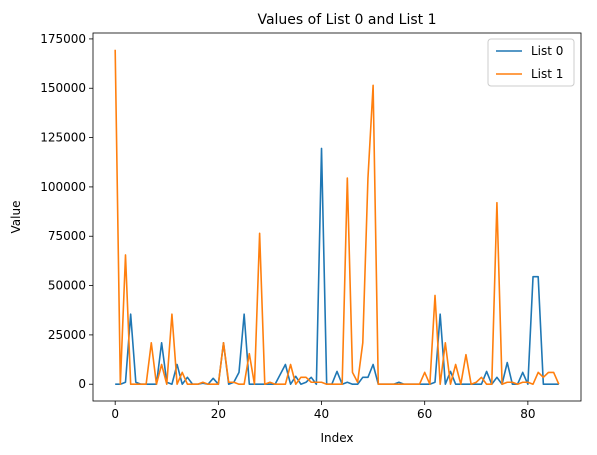  I want to click on y-tick-label: 50000, so click(67, 286).